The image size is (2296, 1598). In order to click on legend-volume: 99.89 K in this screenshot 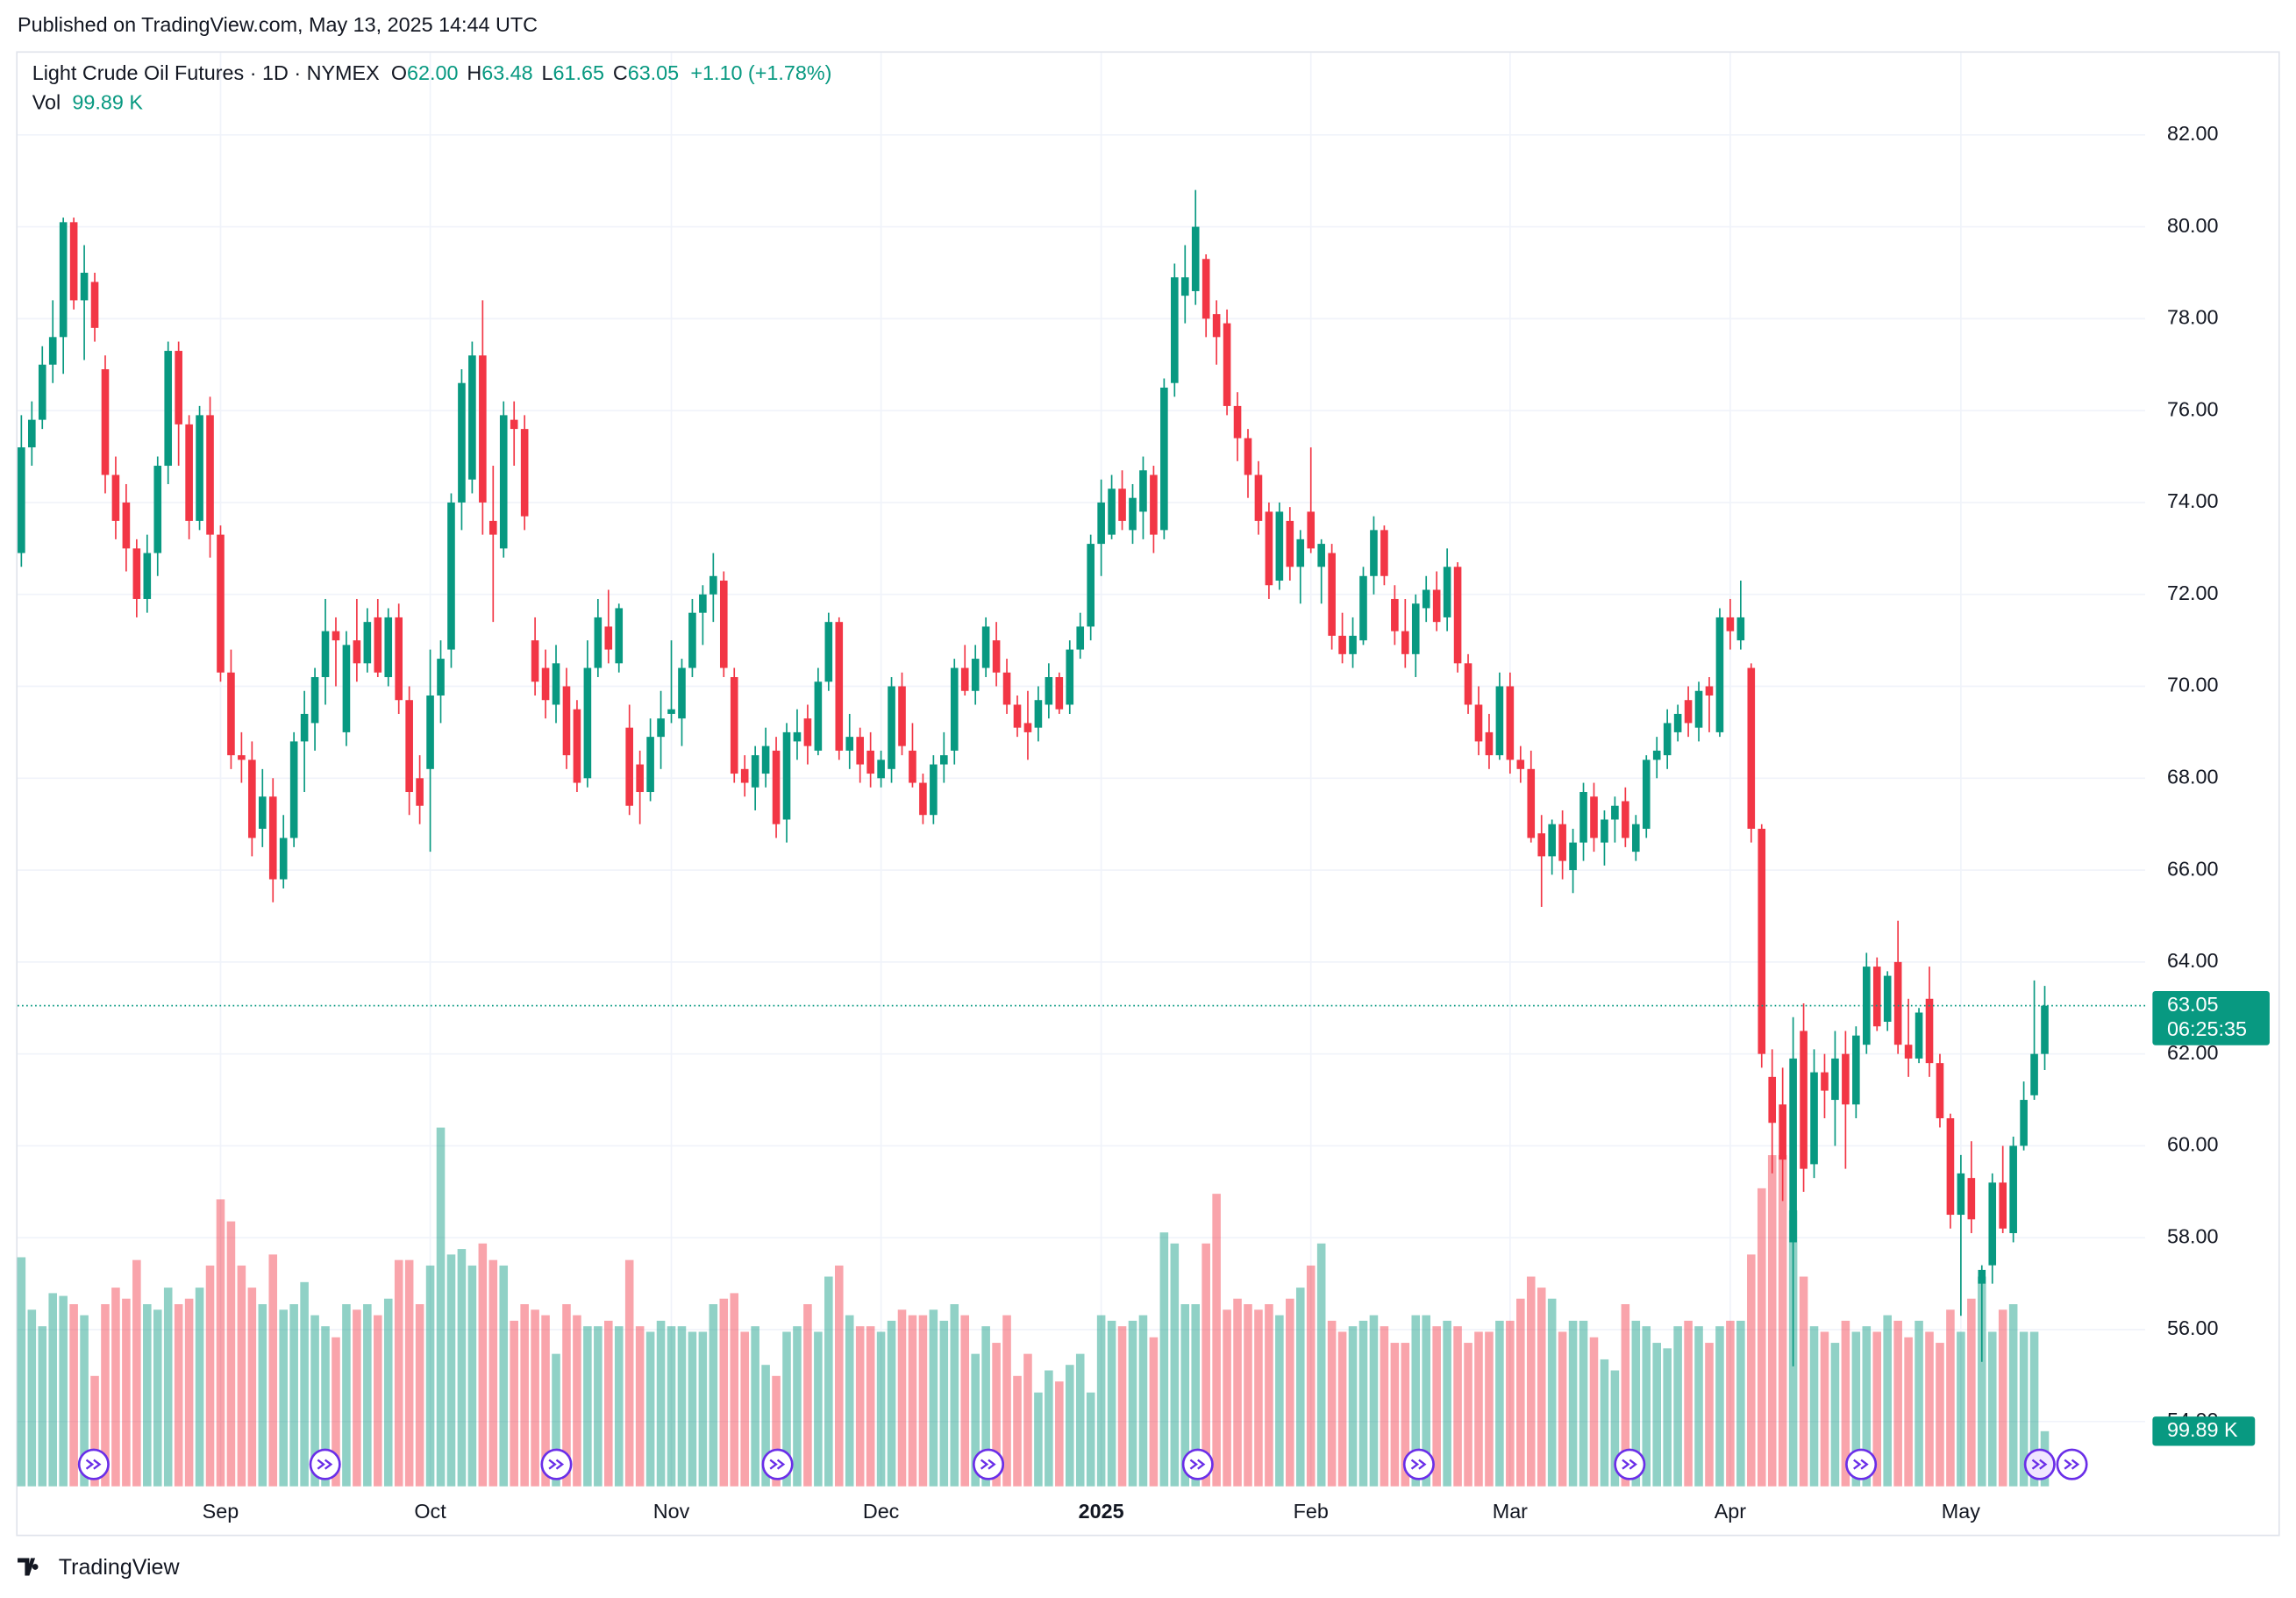, I will do `click(107, 102)`.